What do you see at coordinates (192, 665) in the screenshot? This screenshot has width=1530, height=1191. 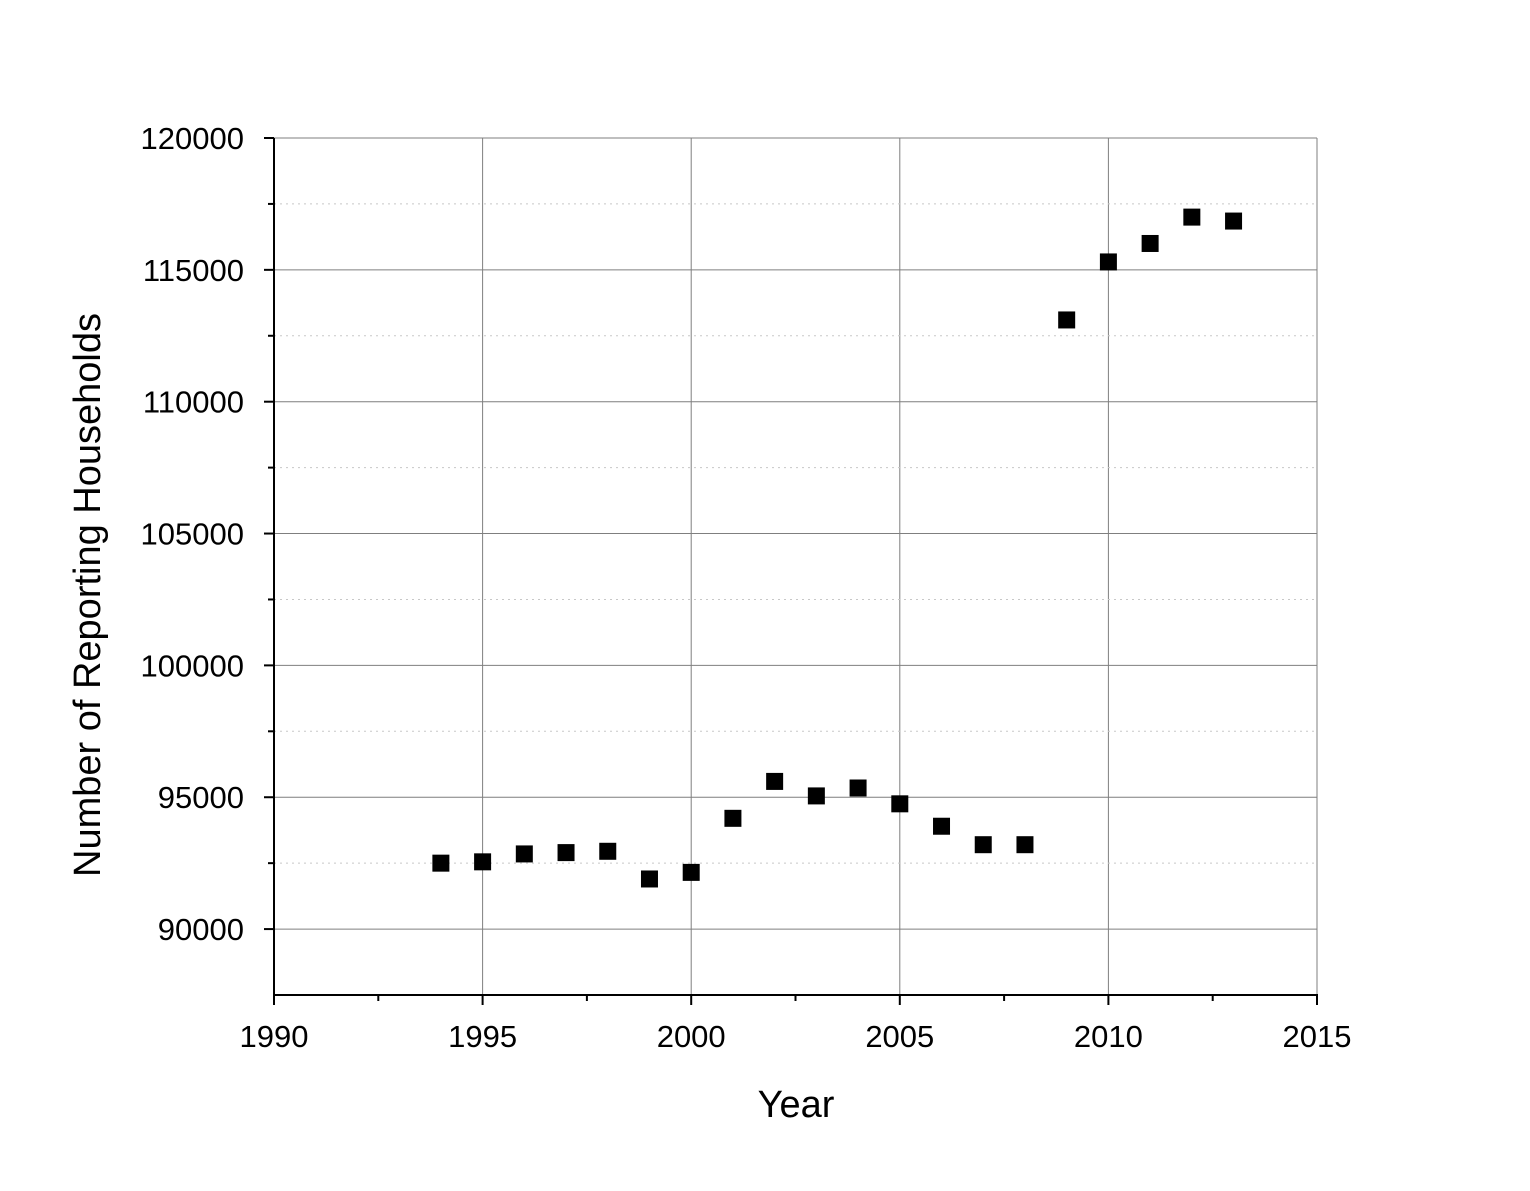 I see `y-tick-label: 100000` at bounding box center [192, 665].